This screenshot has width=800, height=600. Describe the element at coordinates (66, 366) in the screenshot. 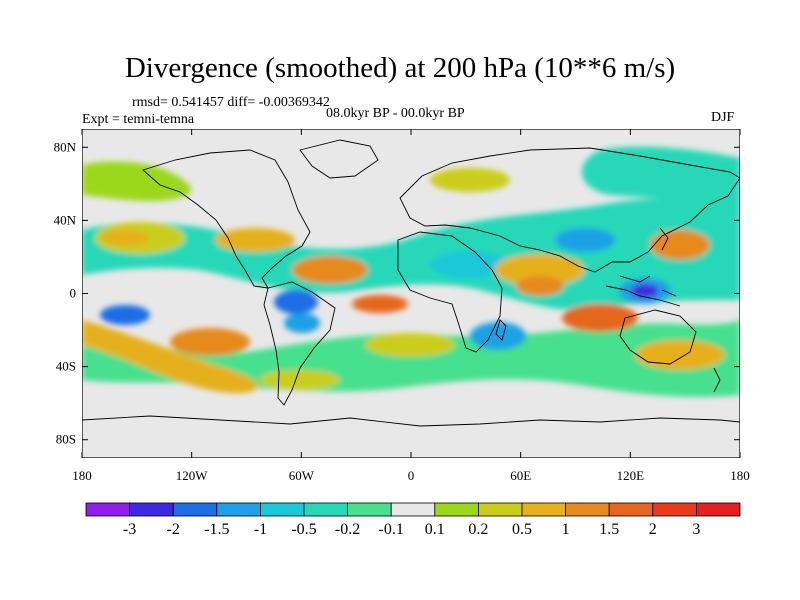

I see `lat-tick-label: 40S` at that location.